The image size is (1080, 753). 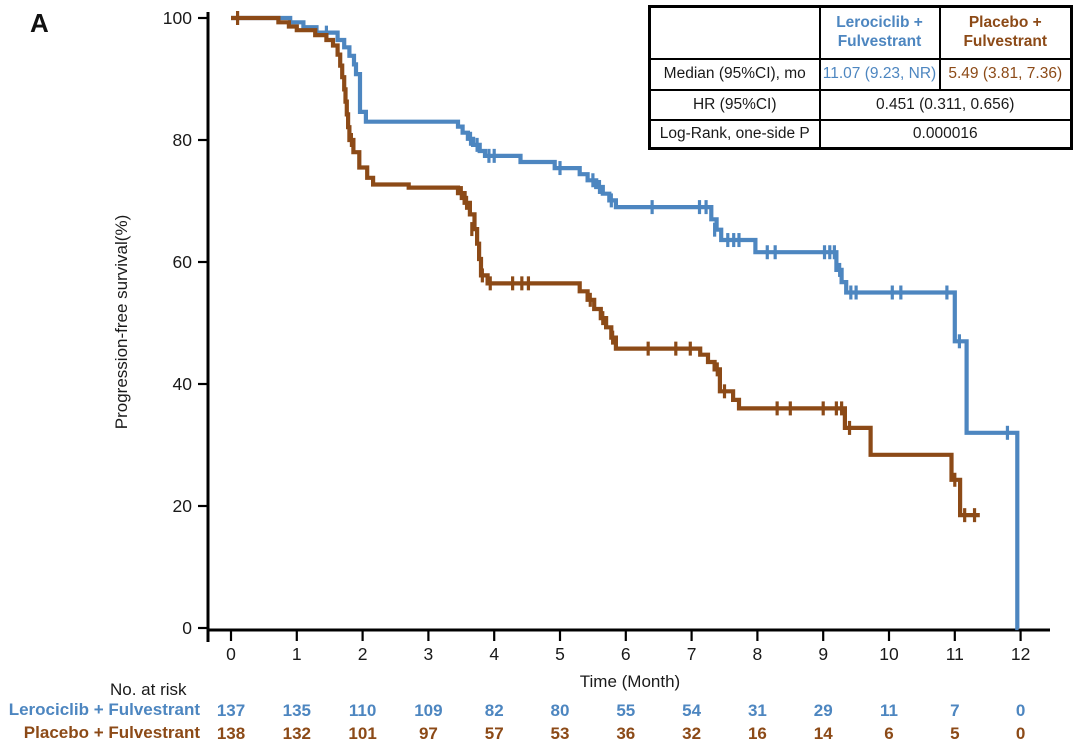 I want to click on risk-row-label-placebo: Placebo + Fulvestrant, so click(x=111, y=732).